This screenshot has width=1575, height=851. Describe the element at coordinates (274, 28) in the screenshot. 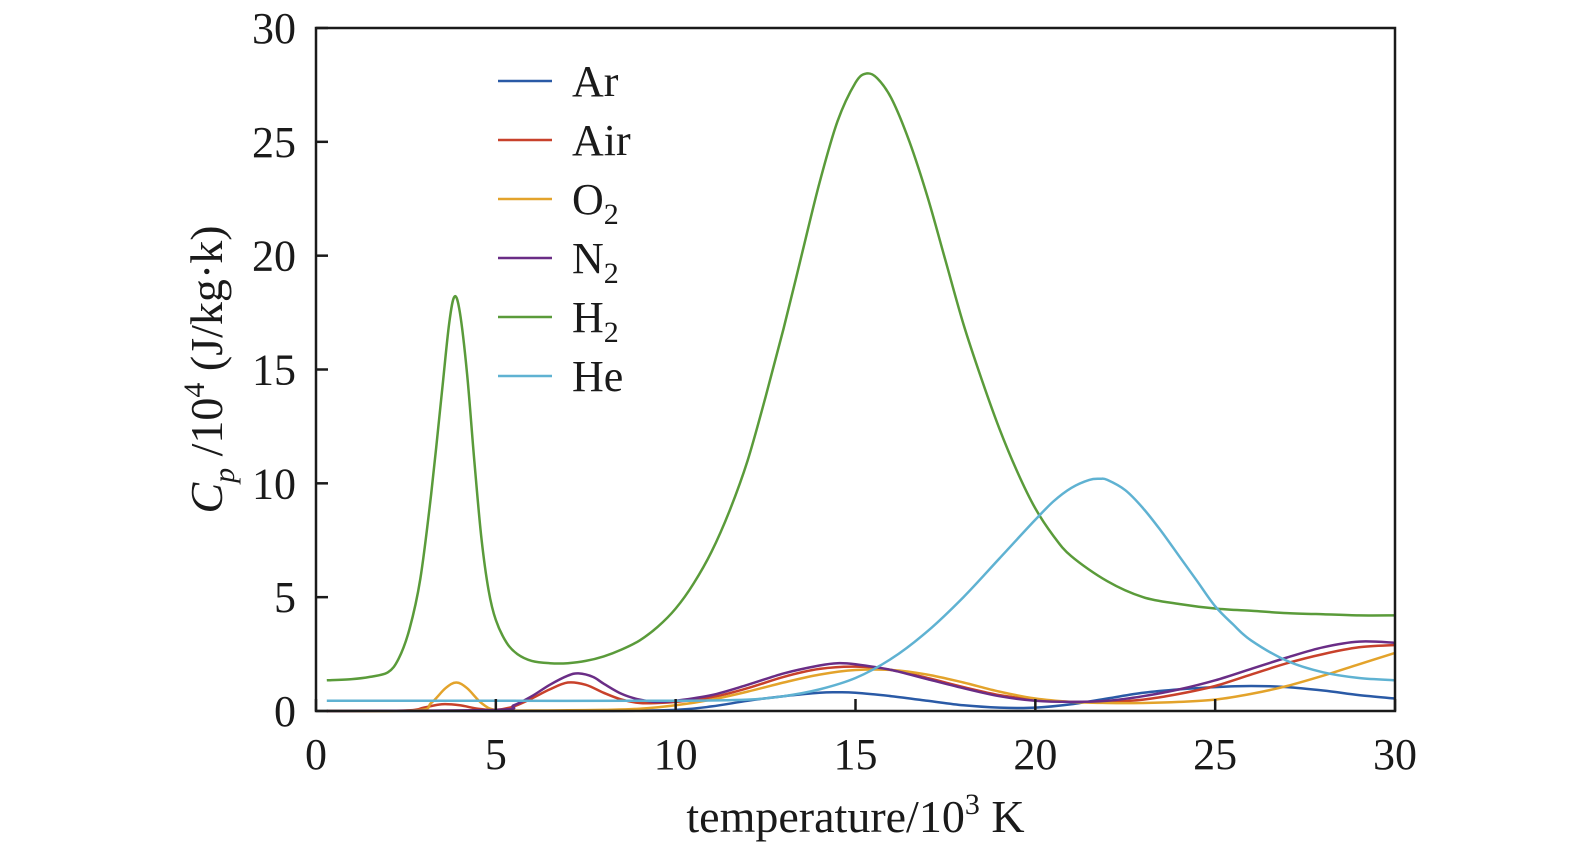

I see `y-tick-label: 30` at that location.